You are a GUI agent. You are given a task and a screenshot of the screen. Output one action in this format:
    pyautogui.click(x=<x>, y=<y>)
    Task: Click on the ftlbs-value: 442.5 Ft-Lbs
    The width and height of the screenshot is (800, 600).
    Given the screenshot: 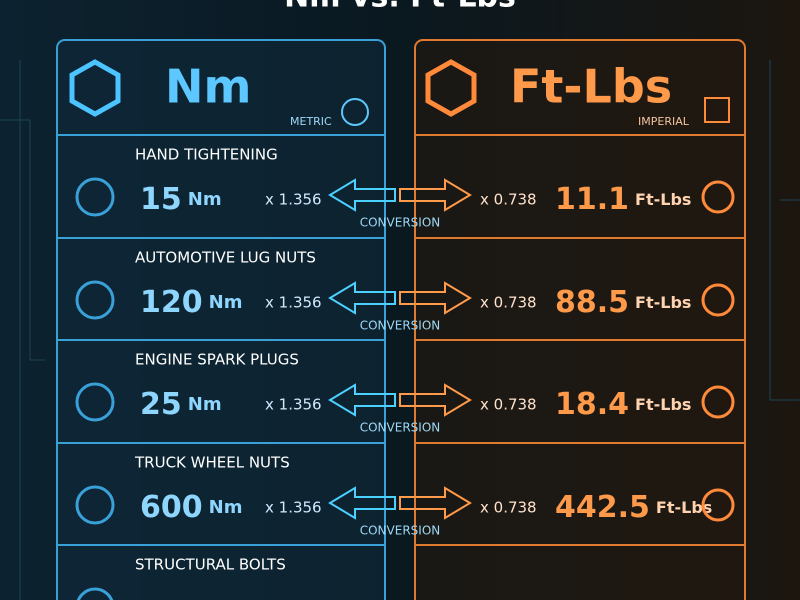 What is the action you would take?
    pyautogui.click(x=633, y=507)
    